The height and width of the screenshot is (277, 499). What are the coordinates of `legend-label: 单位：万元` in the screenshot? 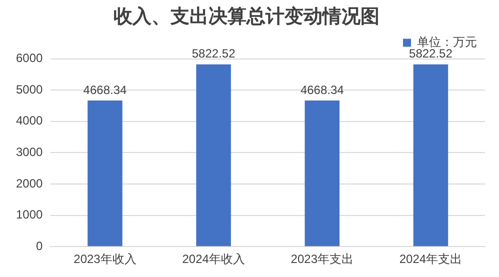 It's located at (447, 42).